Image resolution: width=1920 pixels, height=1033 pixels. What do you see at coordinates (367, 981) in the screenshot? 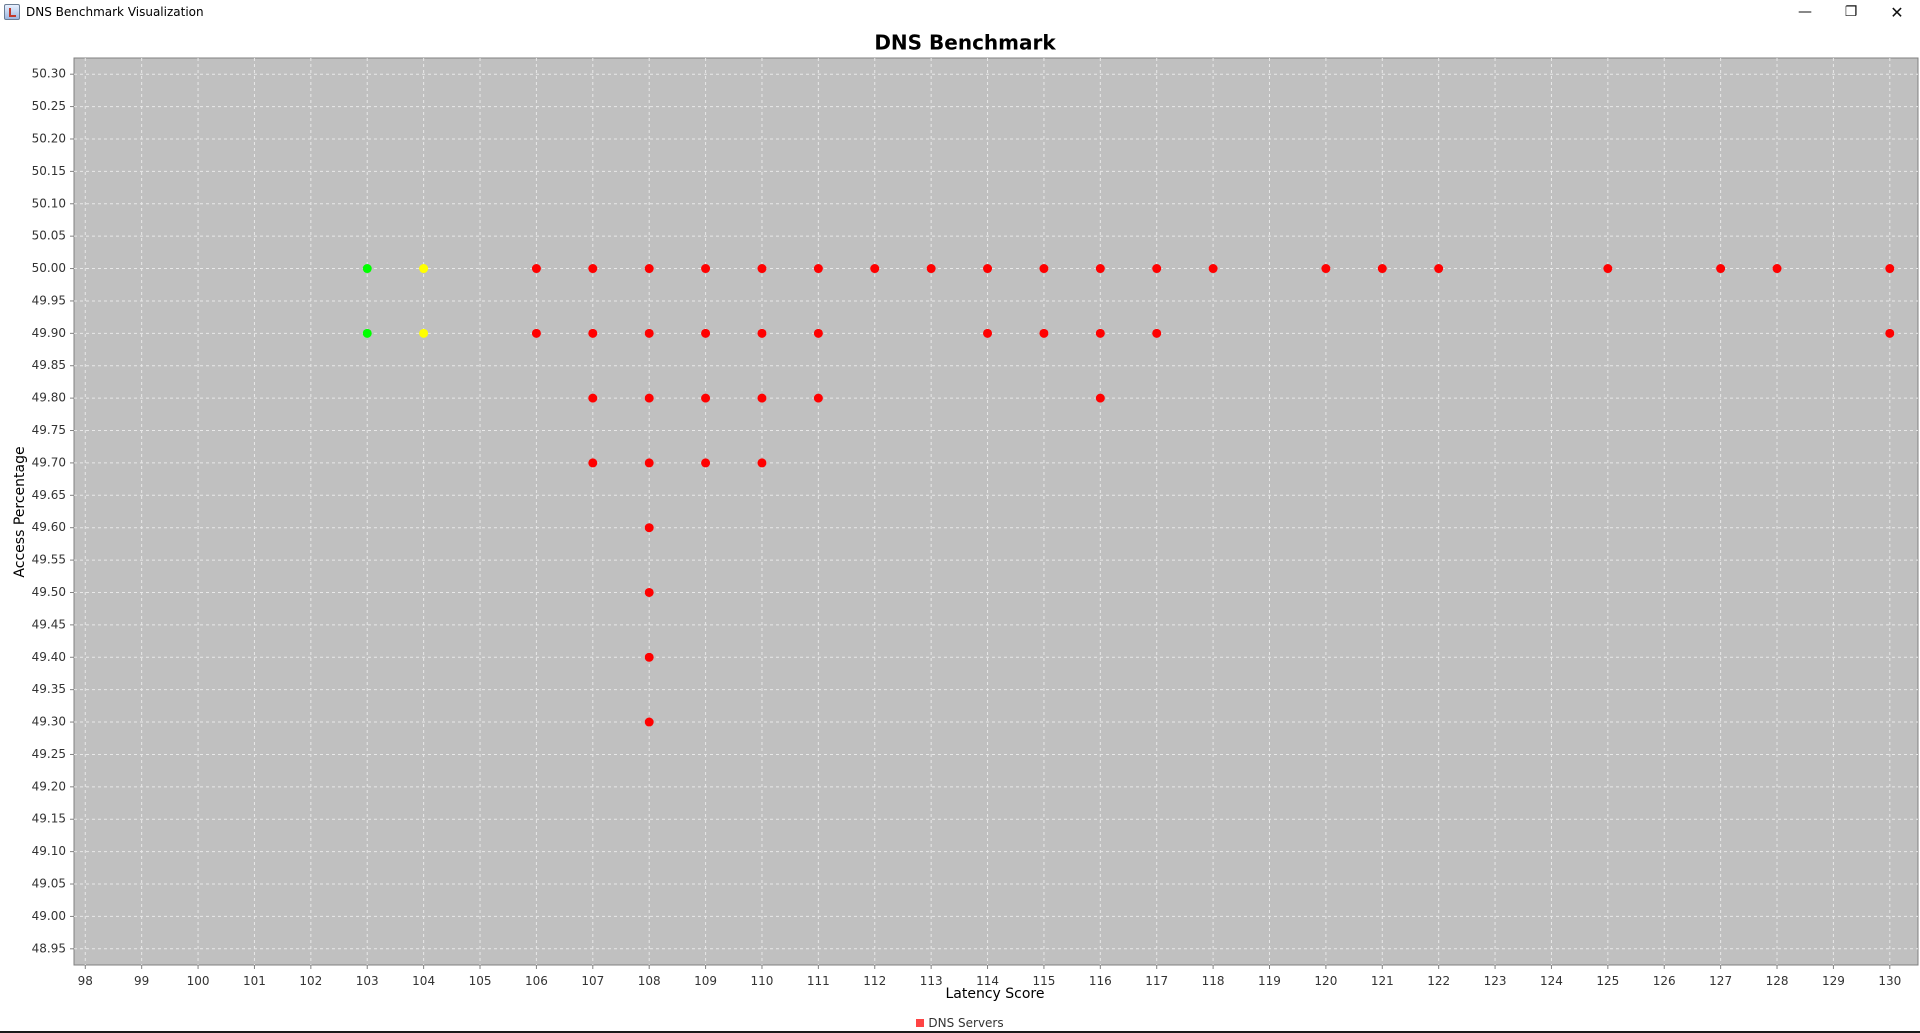
I see `x-tick-label: 103` at bounding box center [367, 981].